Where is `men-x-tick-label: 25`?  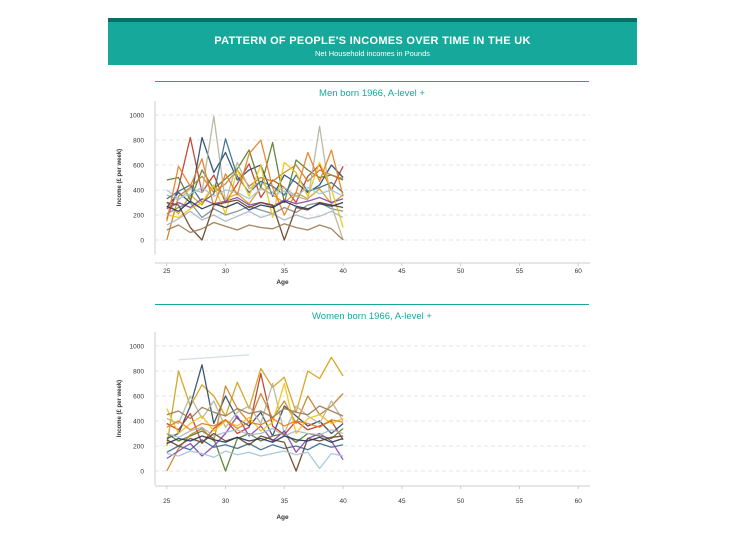
men-x-tick-label: 25 is located at coordinates (167, 271).